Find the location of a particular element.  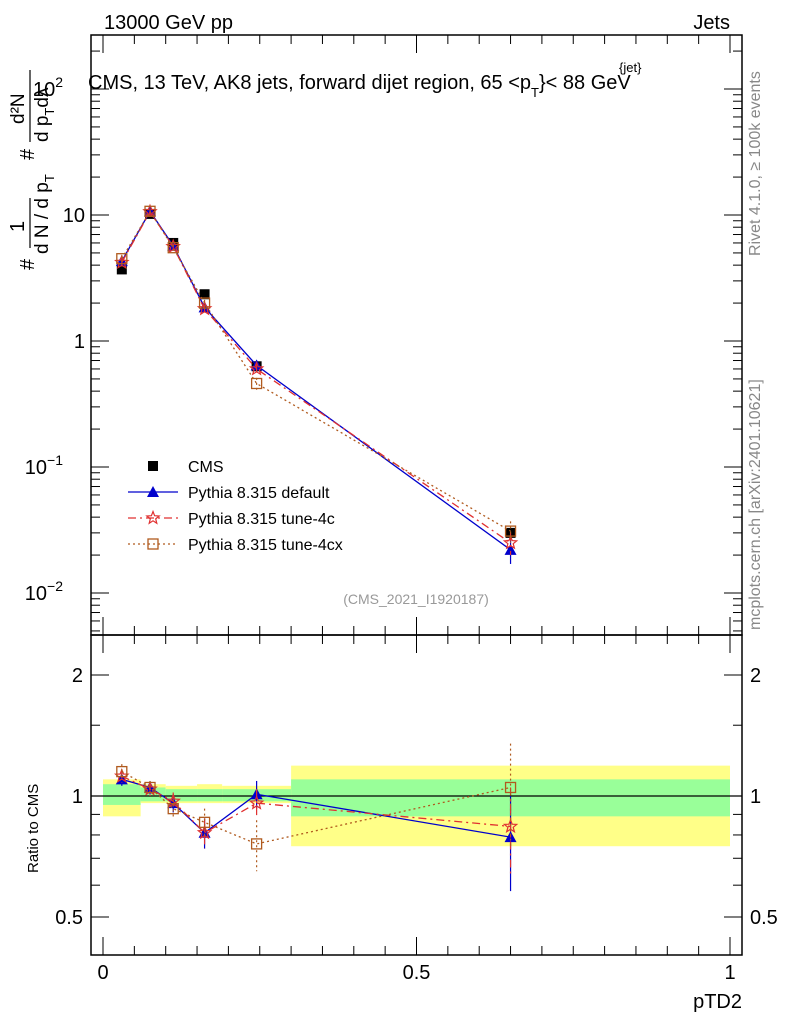

ylabel-d2n: d²N is located at coordinates (18, 108).